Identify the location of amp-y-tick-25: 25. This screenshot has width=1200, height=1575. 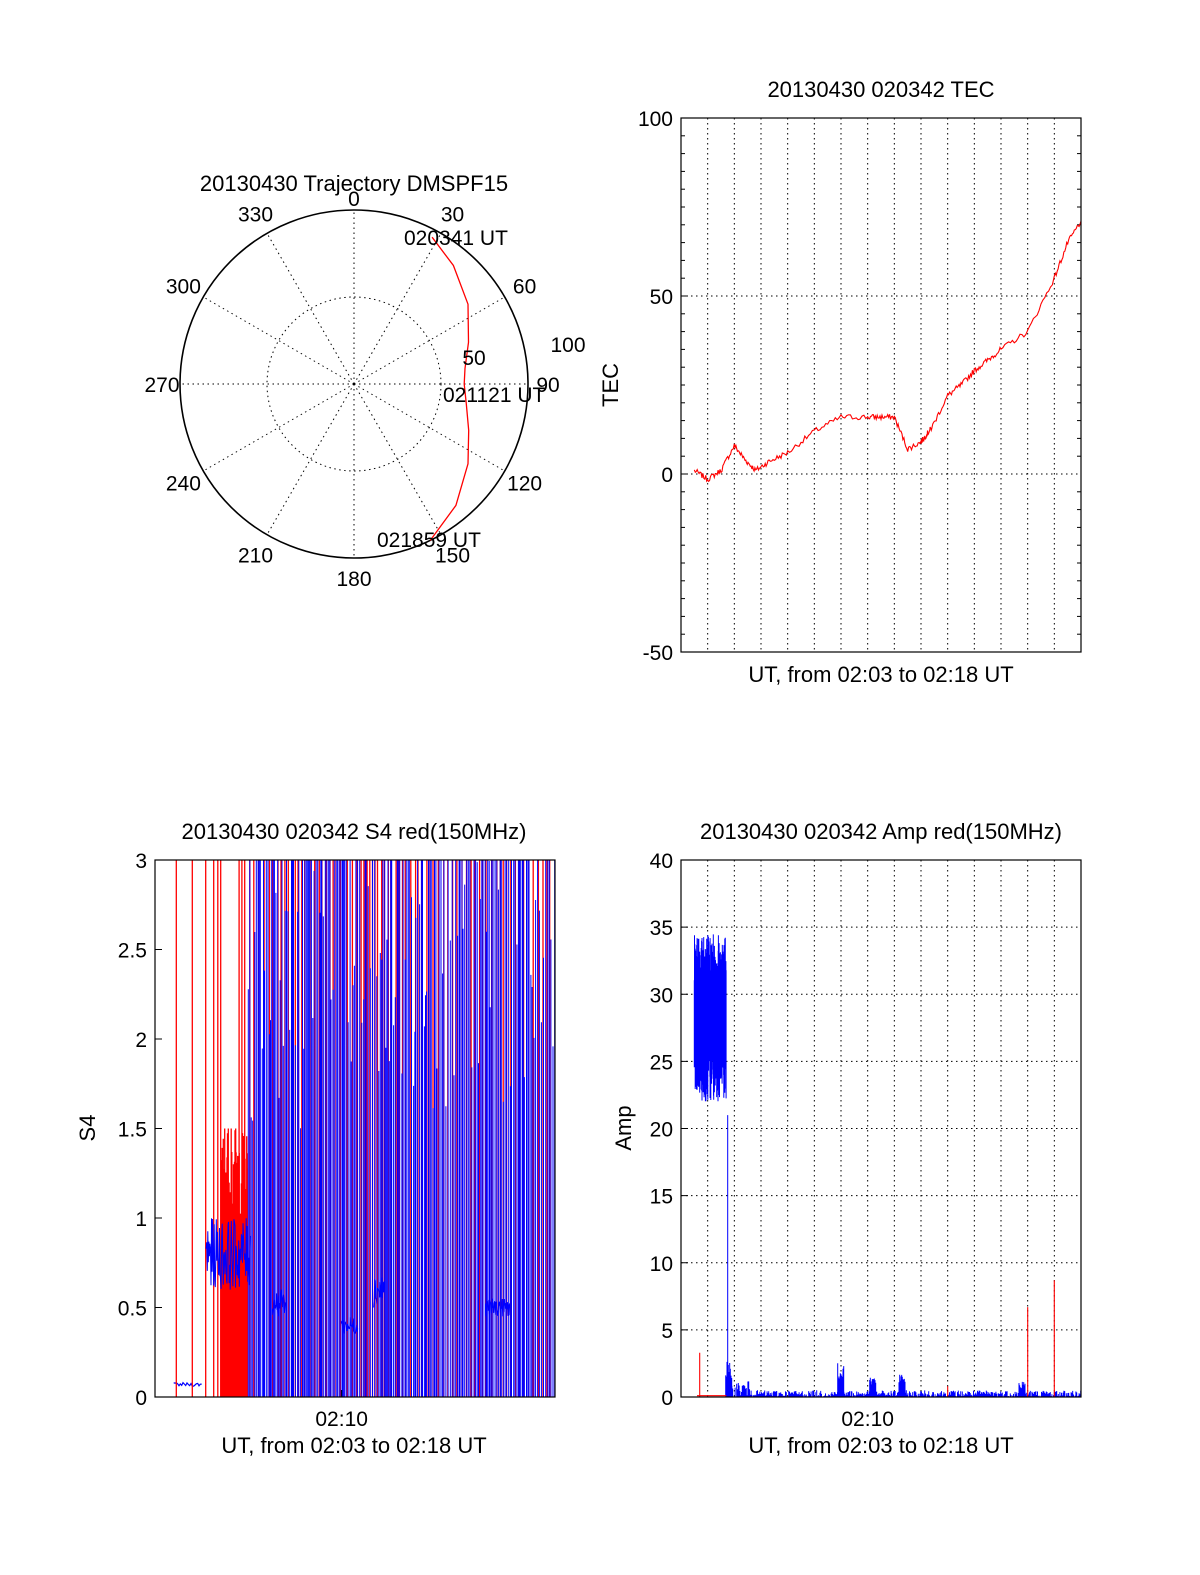
(661, 1062).